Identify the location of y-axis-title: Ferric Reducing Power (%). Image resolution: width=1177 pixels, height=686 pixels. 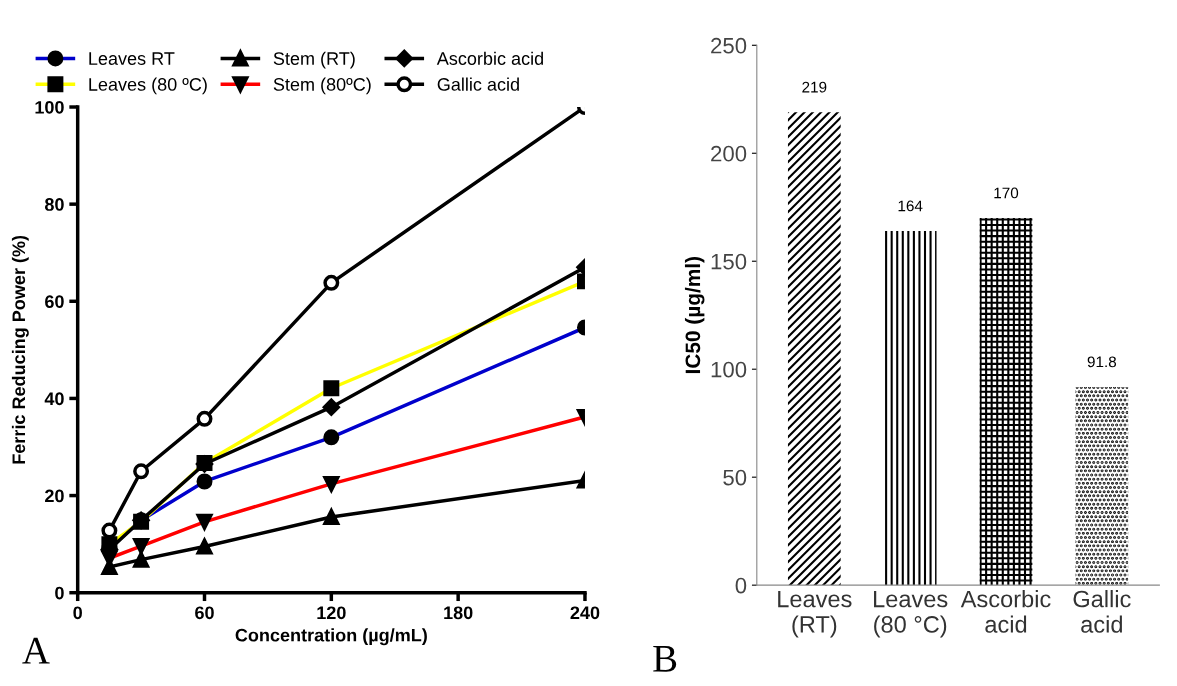
(20, 349).